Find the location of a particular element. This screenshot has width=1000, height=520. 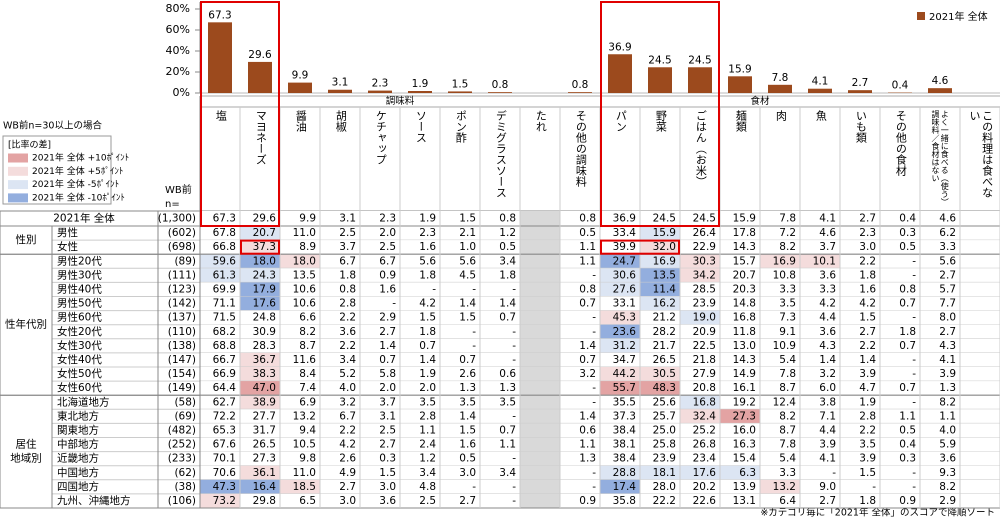

cell-value: 34.7 is located at coordinates (624, 360).